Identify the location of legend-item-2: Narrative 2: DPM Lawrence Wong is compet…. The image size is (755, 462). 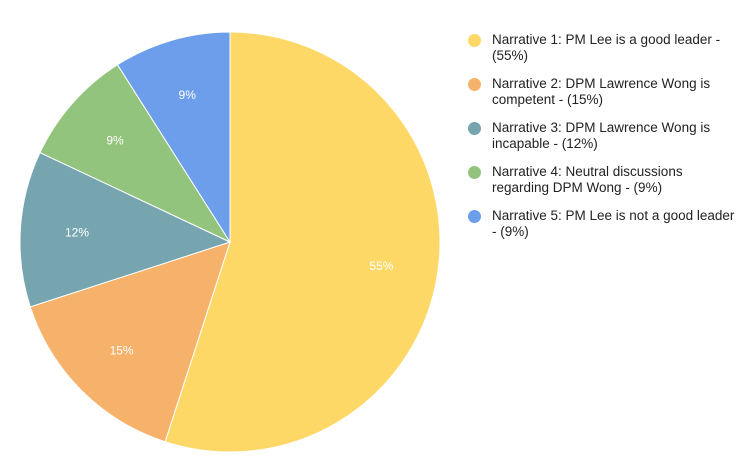
(601, 92).